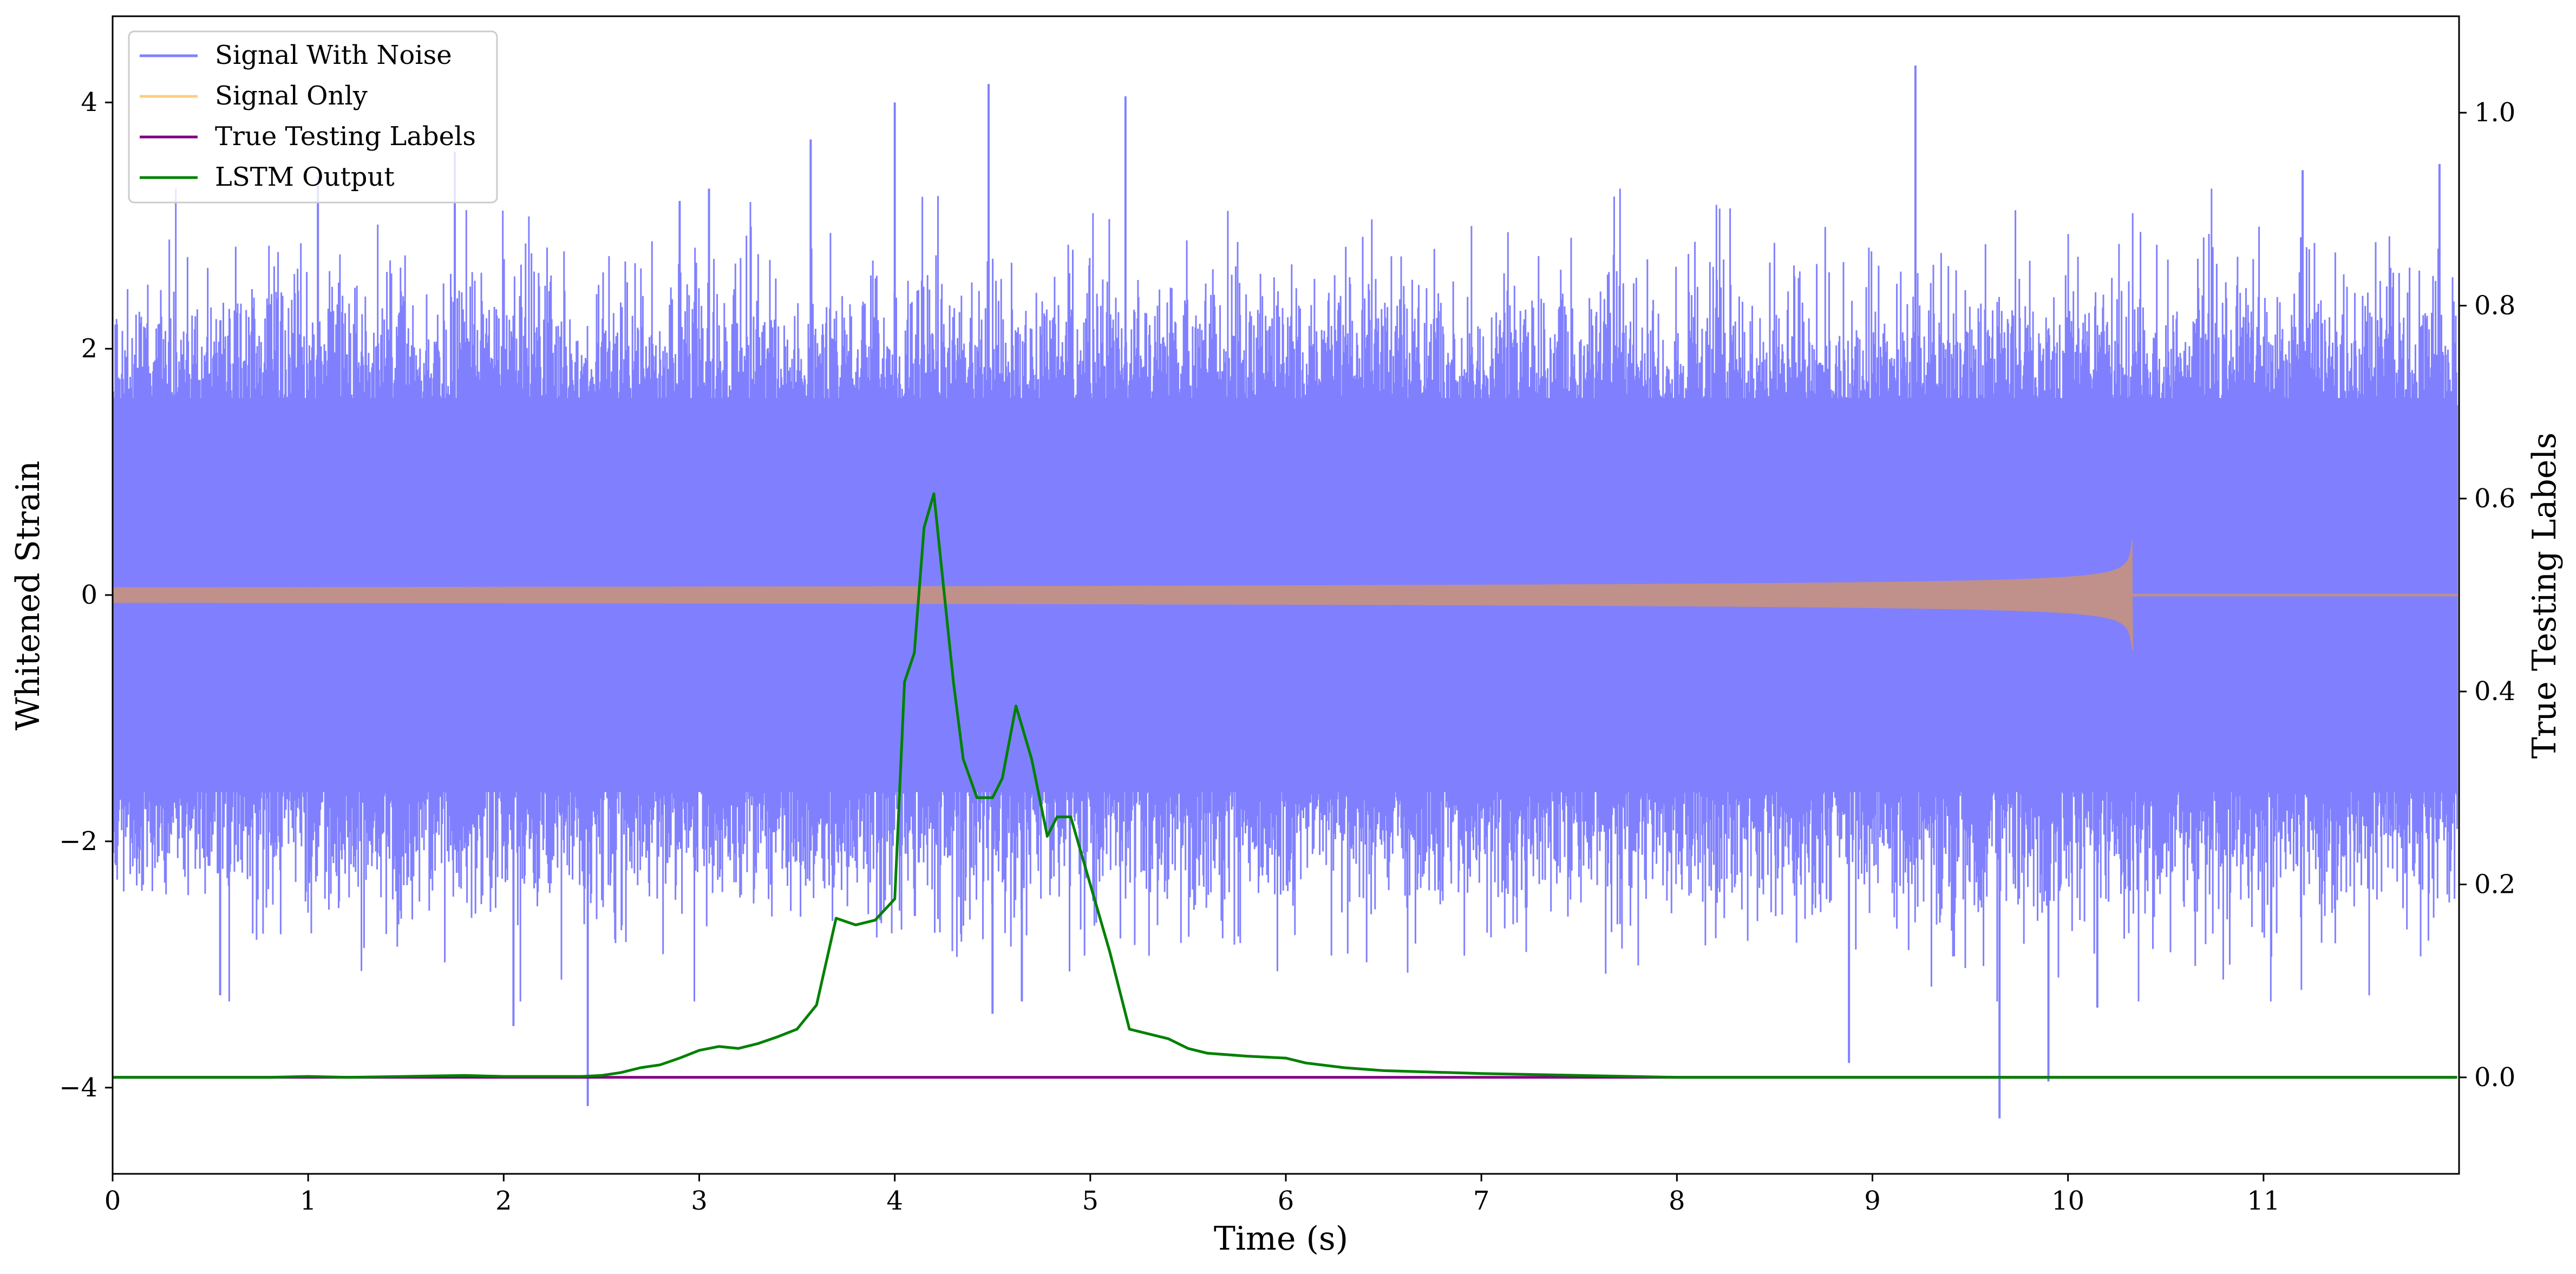 This screenshot has width=2576, height=1274. I want to click on y-tick-label: 4, so click(89, 102).